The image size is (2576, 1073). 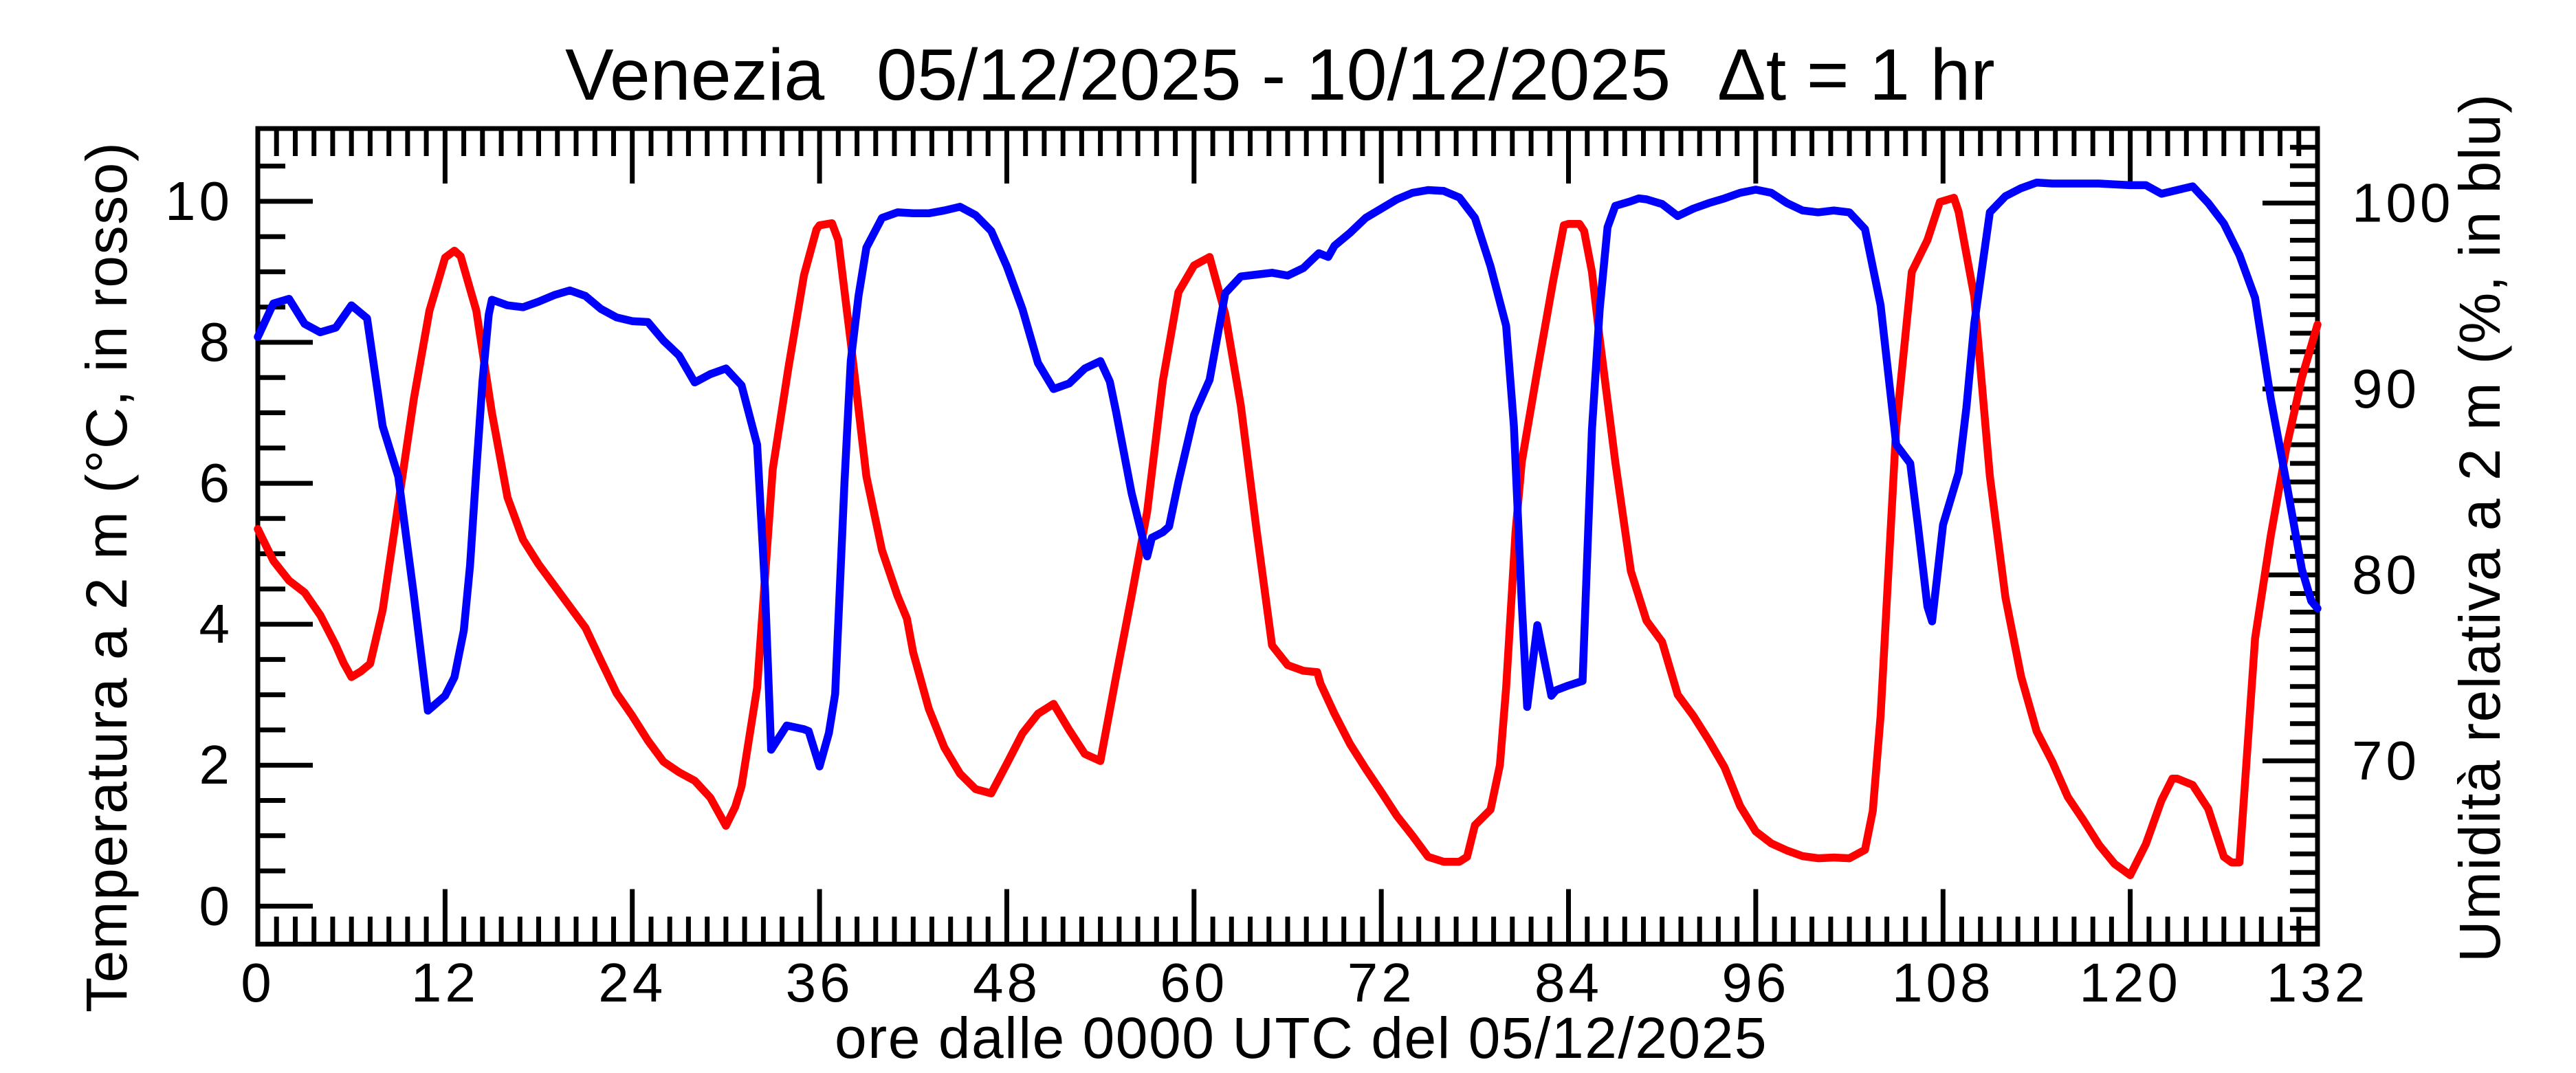 I want to click on svg-text: 6, so click(x=216, y=482).